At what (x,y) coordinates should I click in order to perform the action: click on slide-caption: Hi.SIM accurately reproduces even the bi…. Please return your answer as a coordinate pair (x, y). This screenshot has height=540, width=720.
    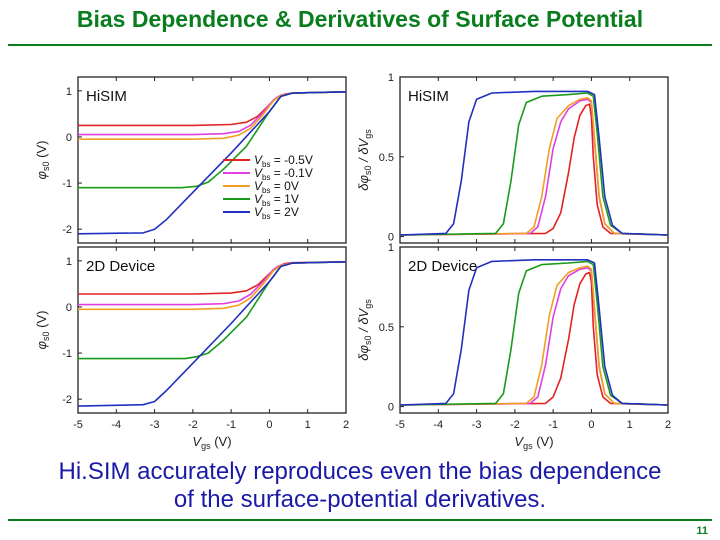
    Looking at the image, I should click on (360, 486).